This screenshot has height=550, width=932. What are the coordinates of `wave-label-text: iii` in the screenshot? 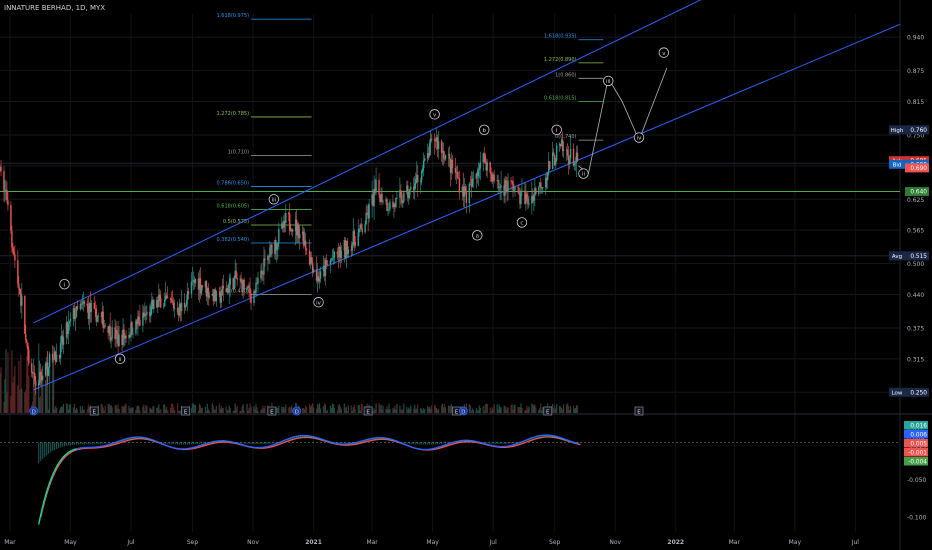 It's located at (608, 82).